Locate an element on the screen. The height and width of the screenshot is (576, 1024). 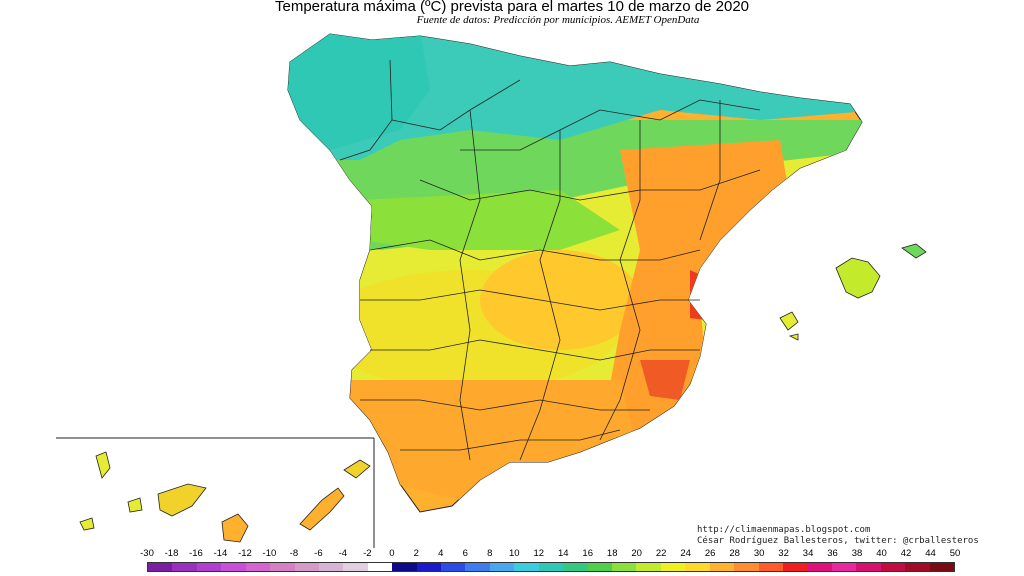
legend-label: 30 is located at coordinates (759, 553).